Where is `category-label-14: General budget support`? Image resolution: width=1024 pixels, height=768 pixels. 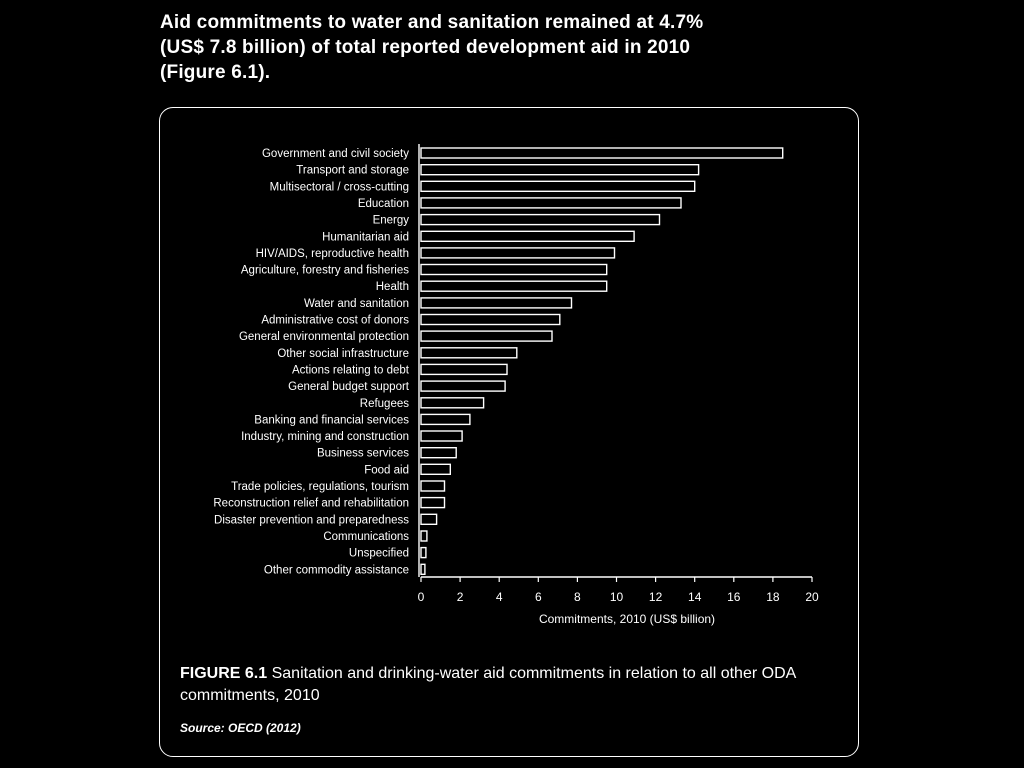 category-label-14: General budget support is located at coordinates (349, 387).